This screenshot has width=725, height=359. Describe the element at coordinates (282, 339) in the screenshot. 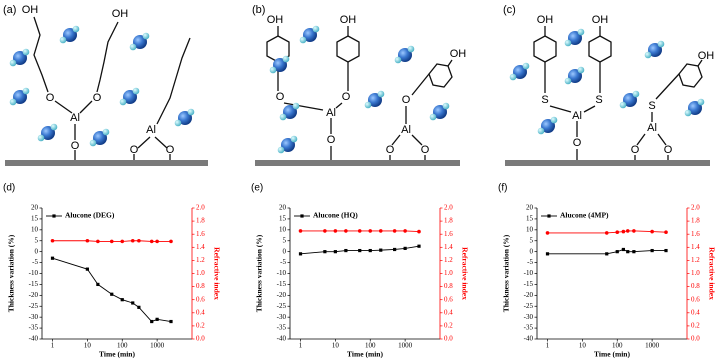

I see `y-tick-label: -40` at that location.